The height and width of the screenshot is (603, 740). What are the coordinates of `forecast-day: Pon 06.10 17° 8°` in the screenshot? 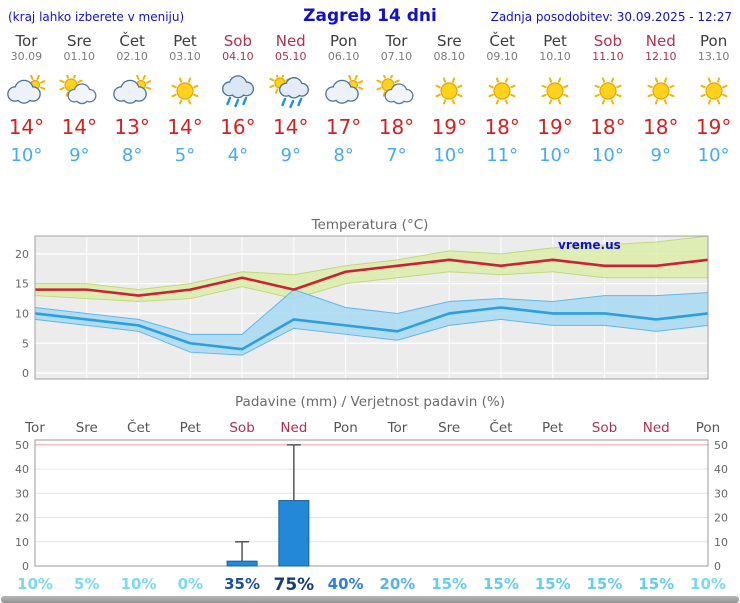 It's located at (343, 101).